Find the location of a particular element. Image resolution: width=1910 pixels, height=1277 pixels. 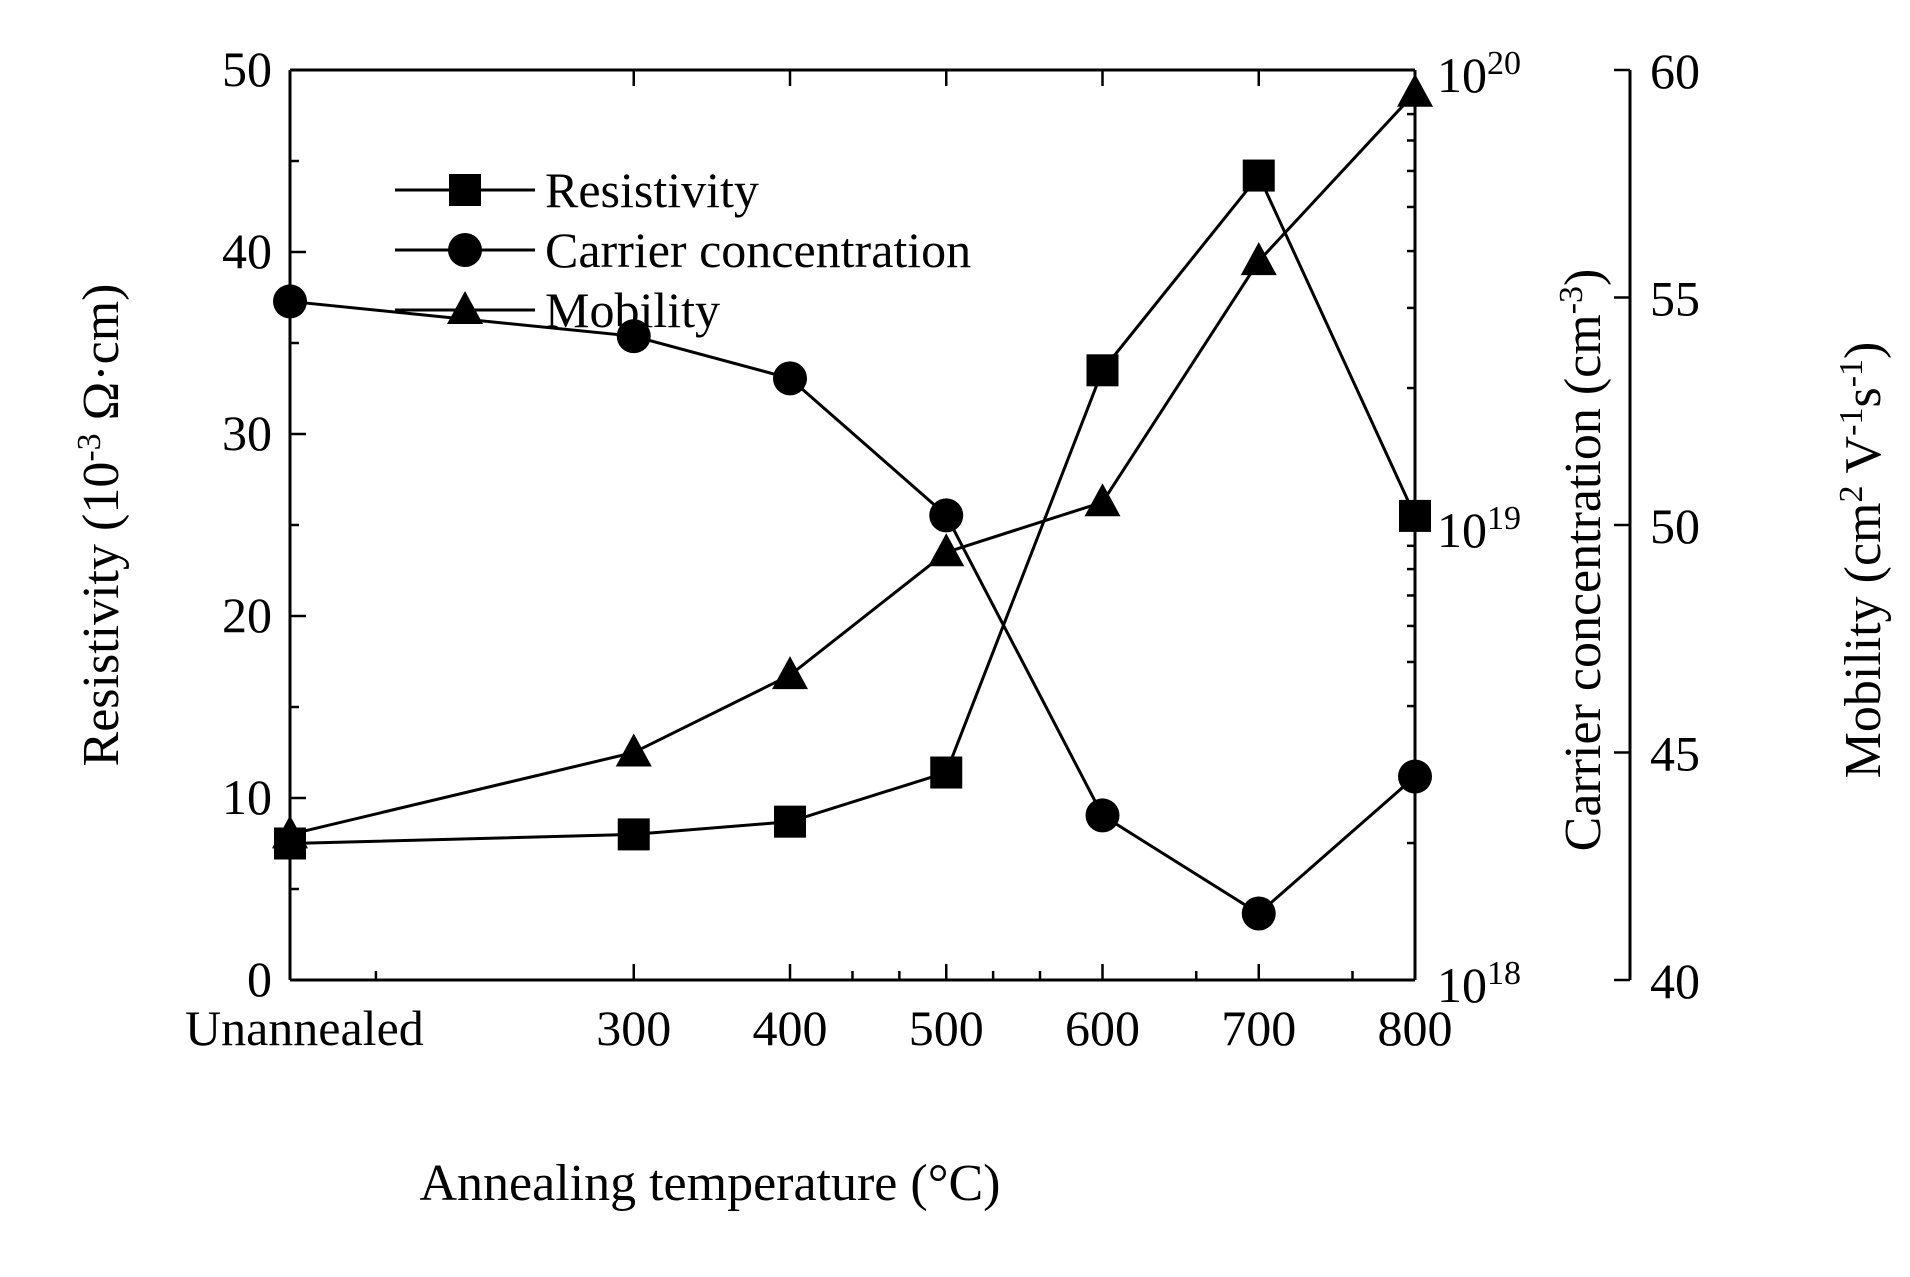

right-tick-label: 55 is located at coordinates (1675, 299).